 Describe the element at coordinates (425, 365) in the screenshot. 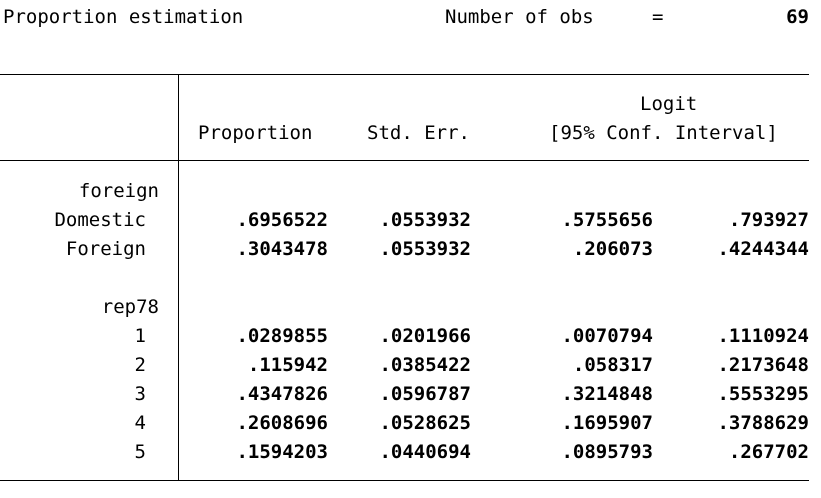

I see `std-err-value: .0385422` at that location.